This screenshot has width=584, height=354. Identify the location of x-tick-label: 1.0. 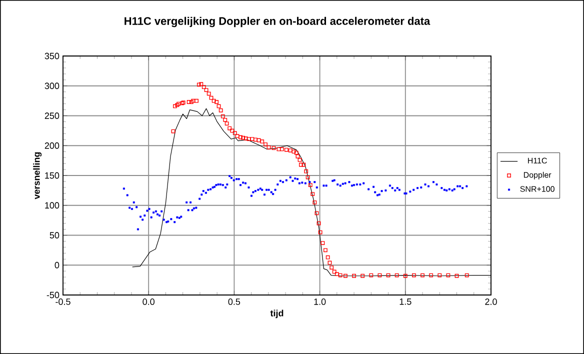
(320, 301).